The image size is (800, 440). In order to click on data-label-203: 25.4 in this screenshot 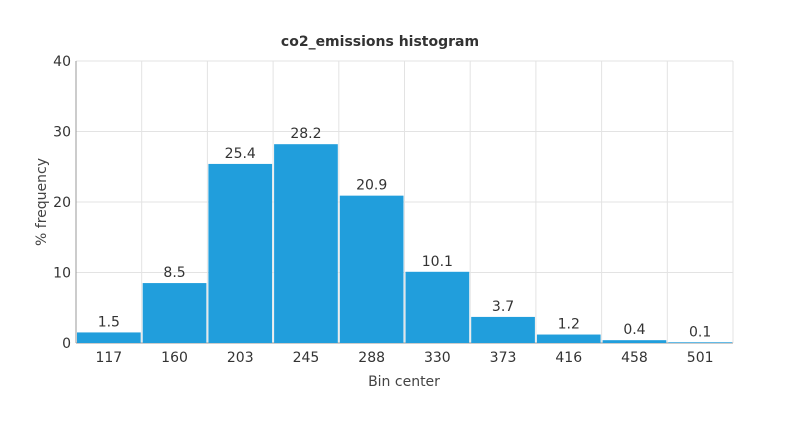, I will do `click(240, 154)`.